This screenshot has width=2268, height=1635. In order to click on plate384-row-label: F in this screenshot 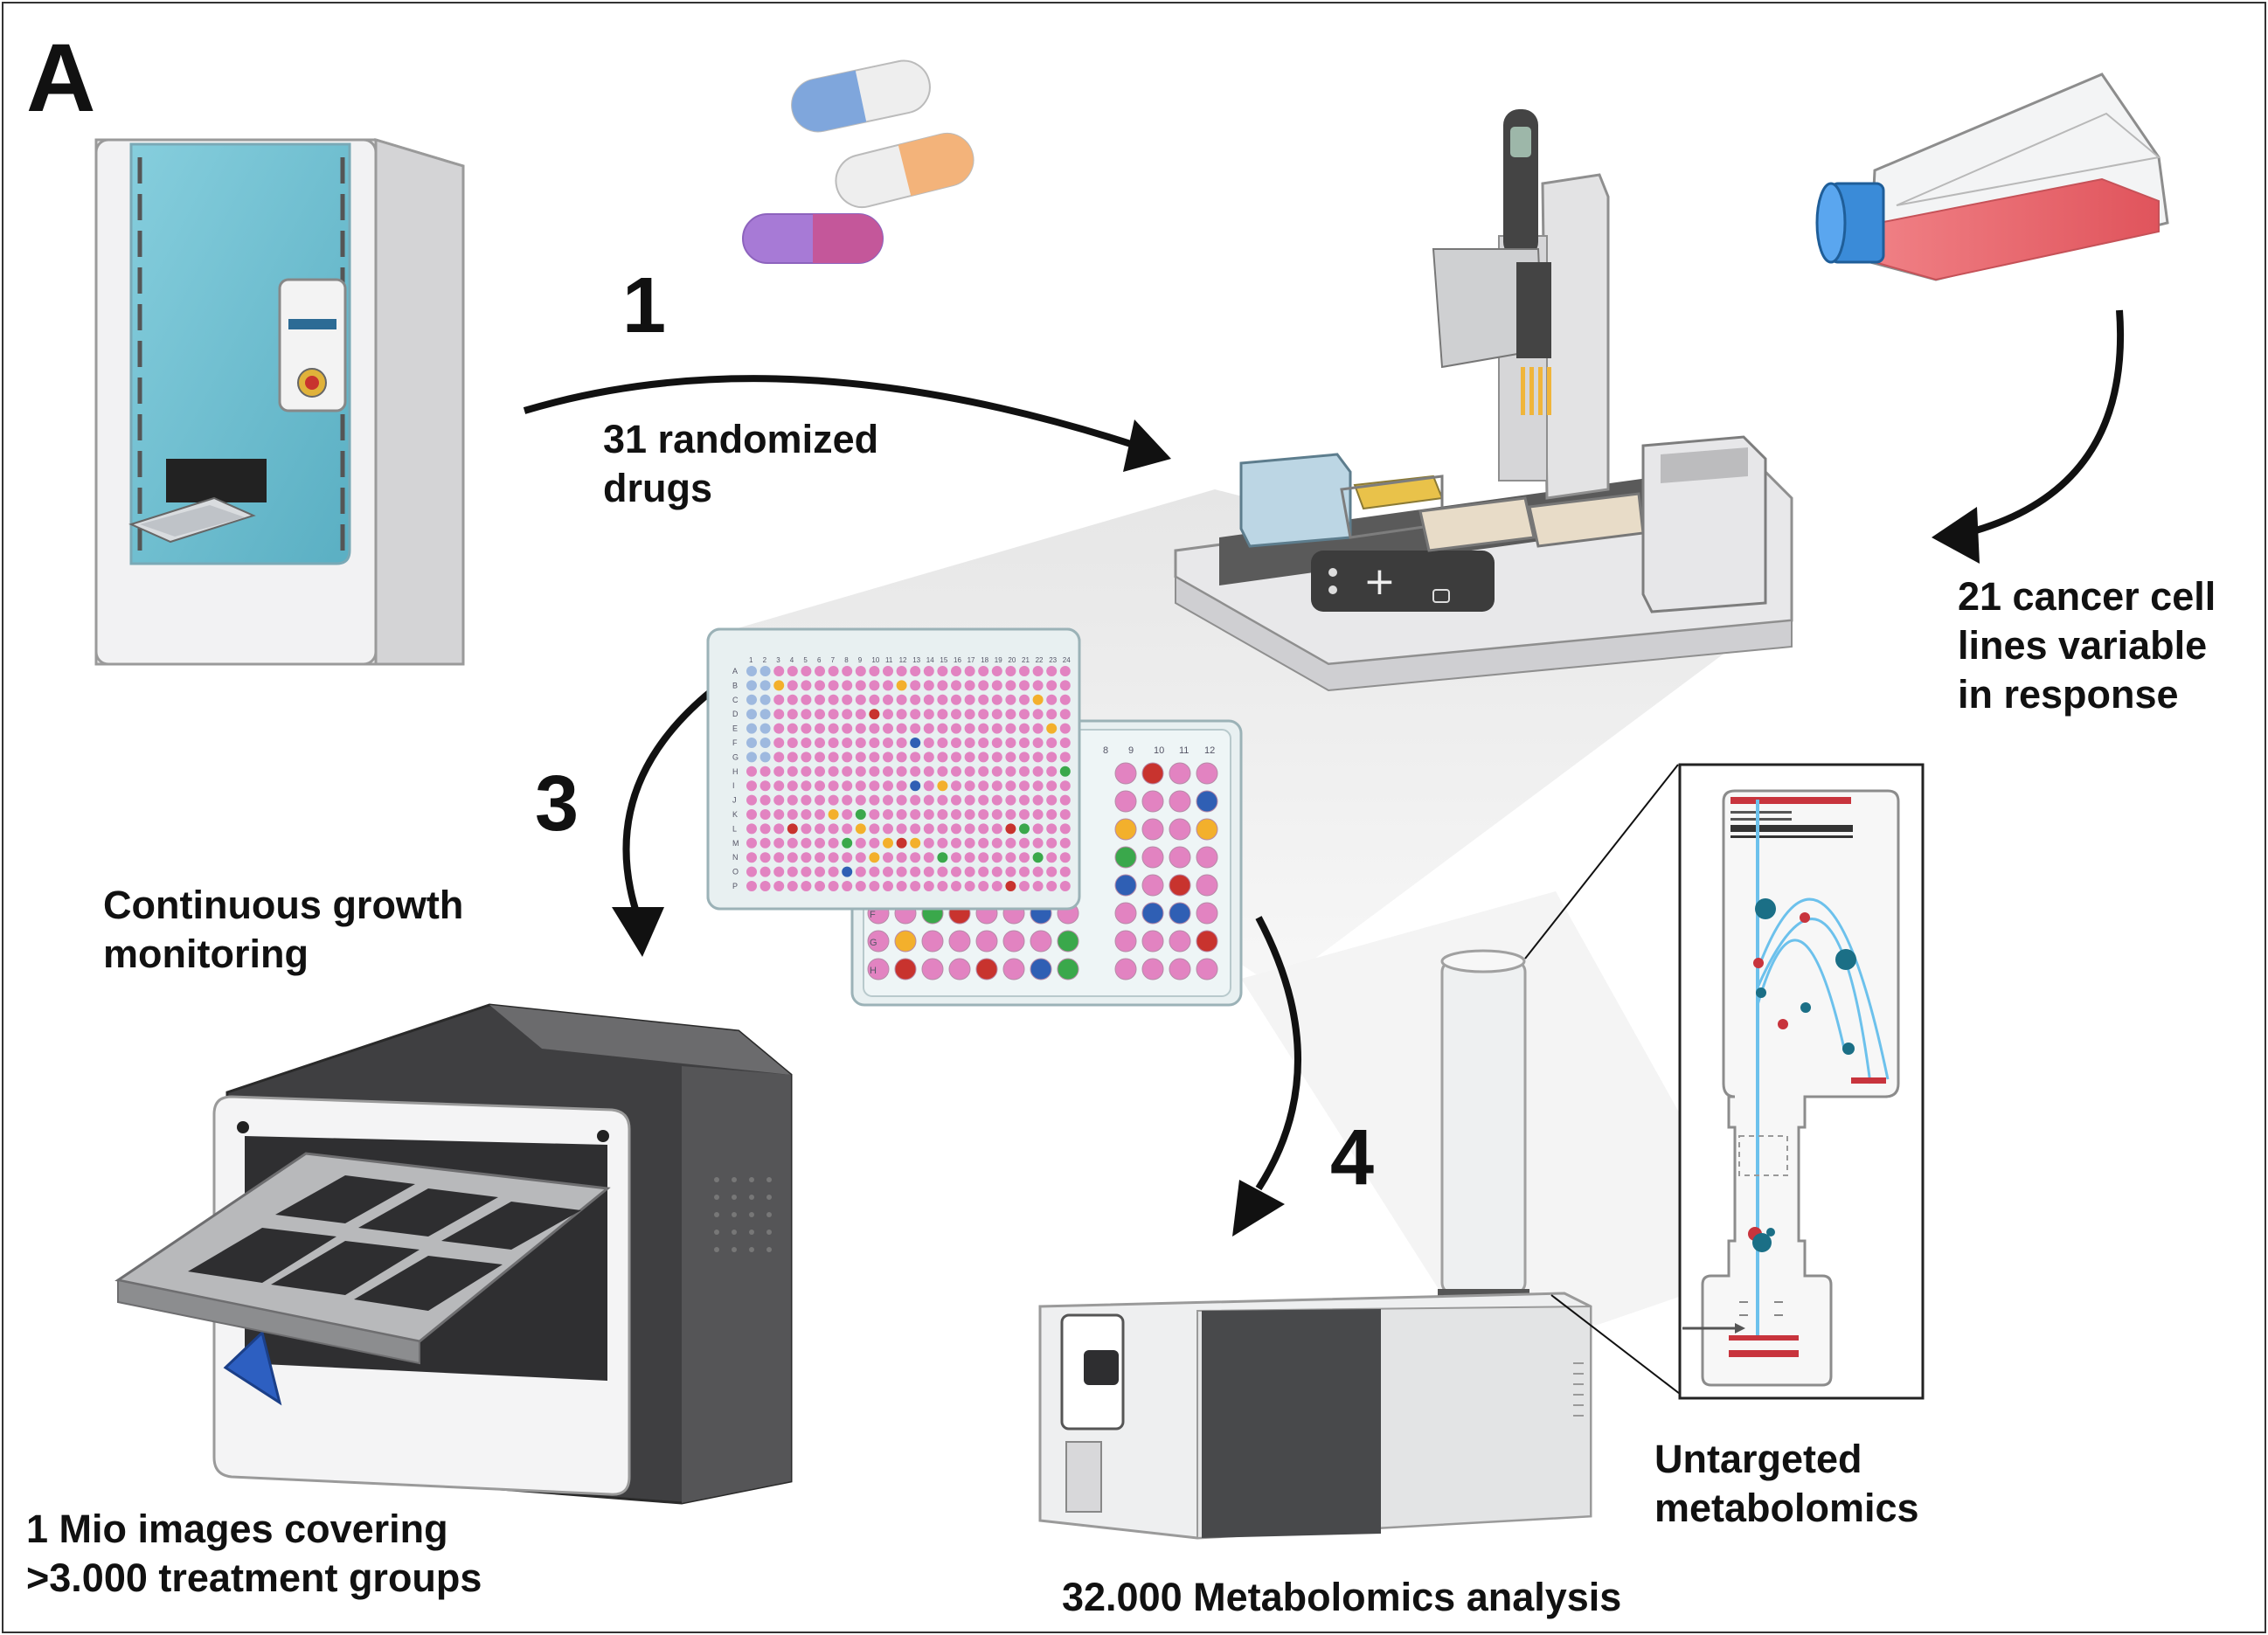, I will do `click(735, 743)`.